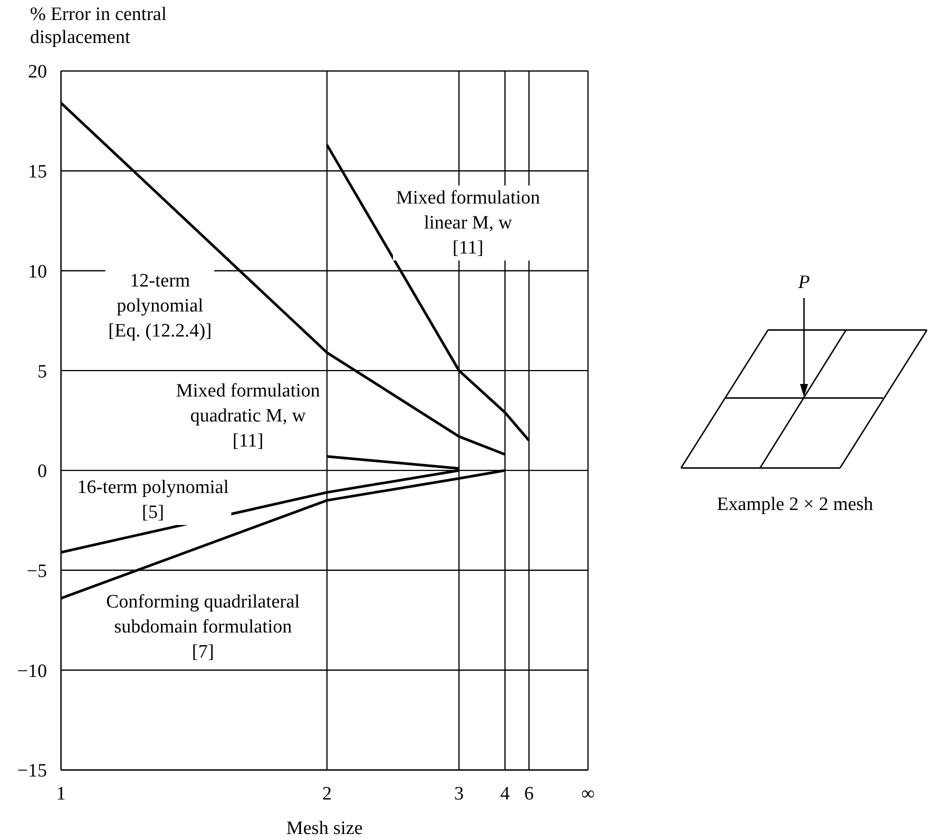 This screenshot has width=943, height=840. Describe the element at coordinates (468, 223) in the screenshot. I see `series-label: Mixed formulation linear M, w [11]` at that location.